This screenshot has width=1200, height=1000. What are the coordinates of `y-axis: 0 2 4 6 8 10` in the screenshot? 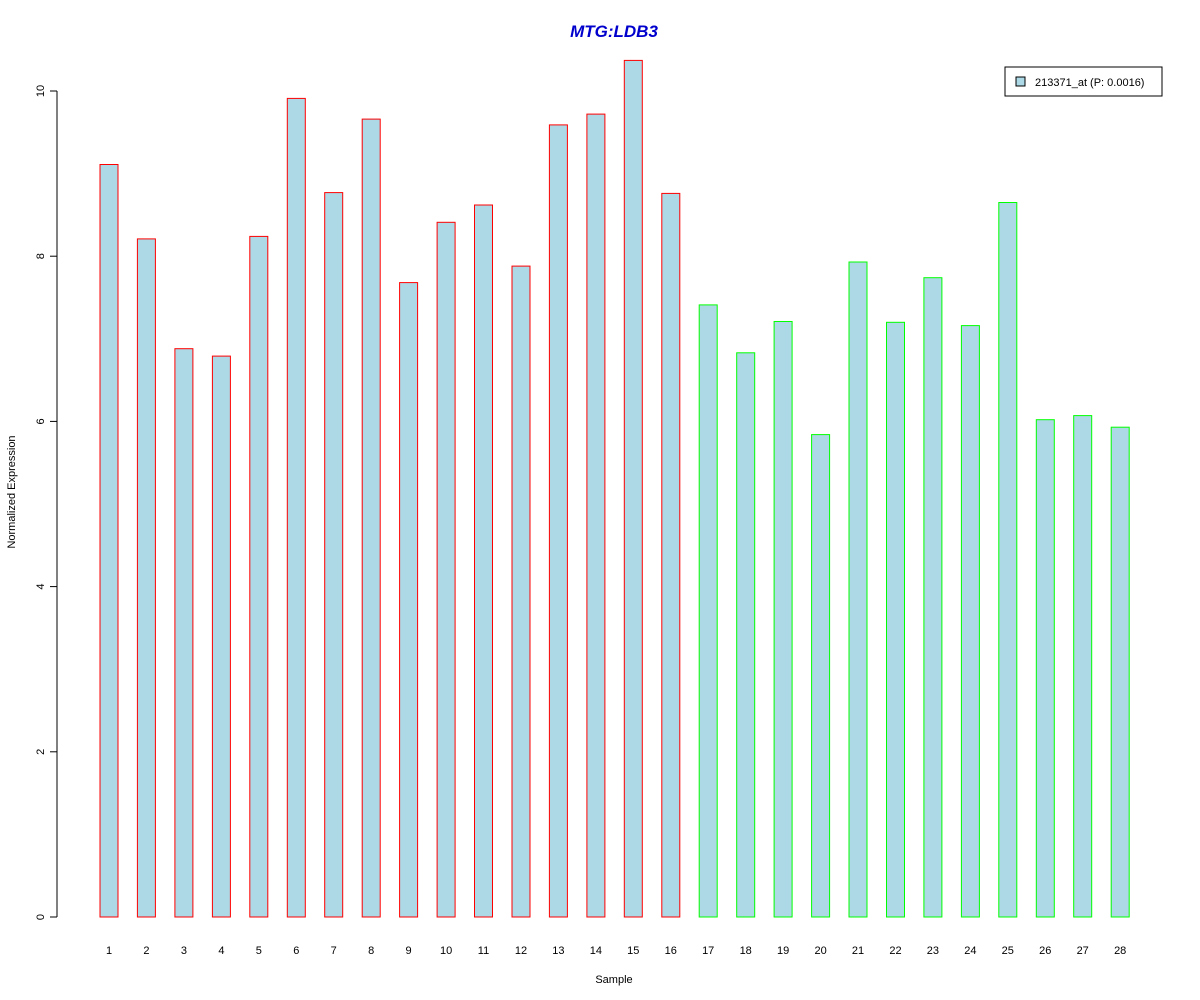 It's located at (46, 502).